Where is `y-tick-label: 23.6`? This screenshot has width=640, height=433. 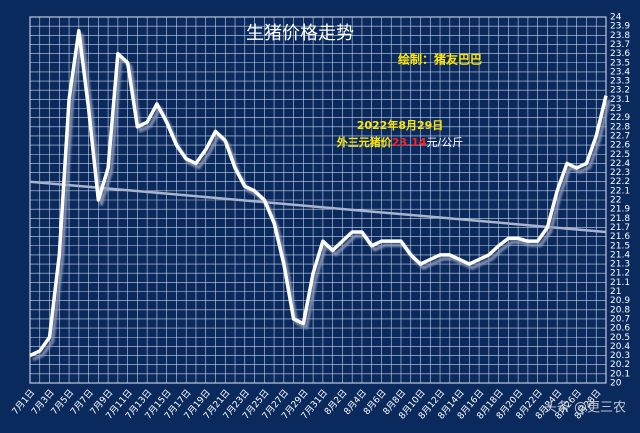
y-tick-label: 23.6 is located at coordinates (620, 54).